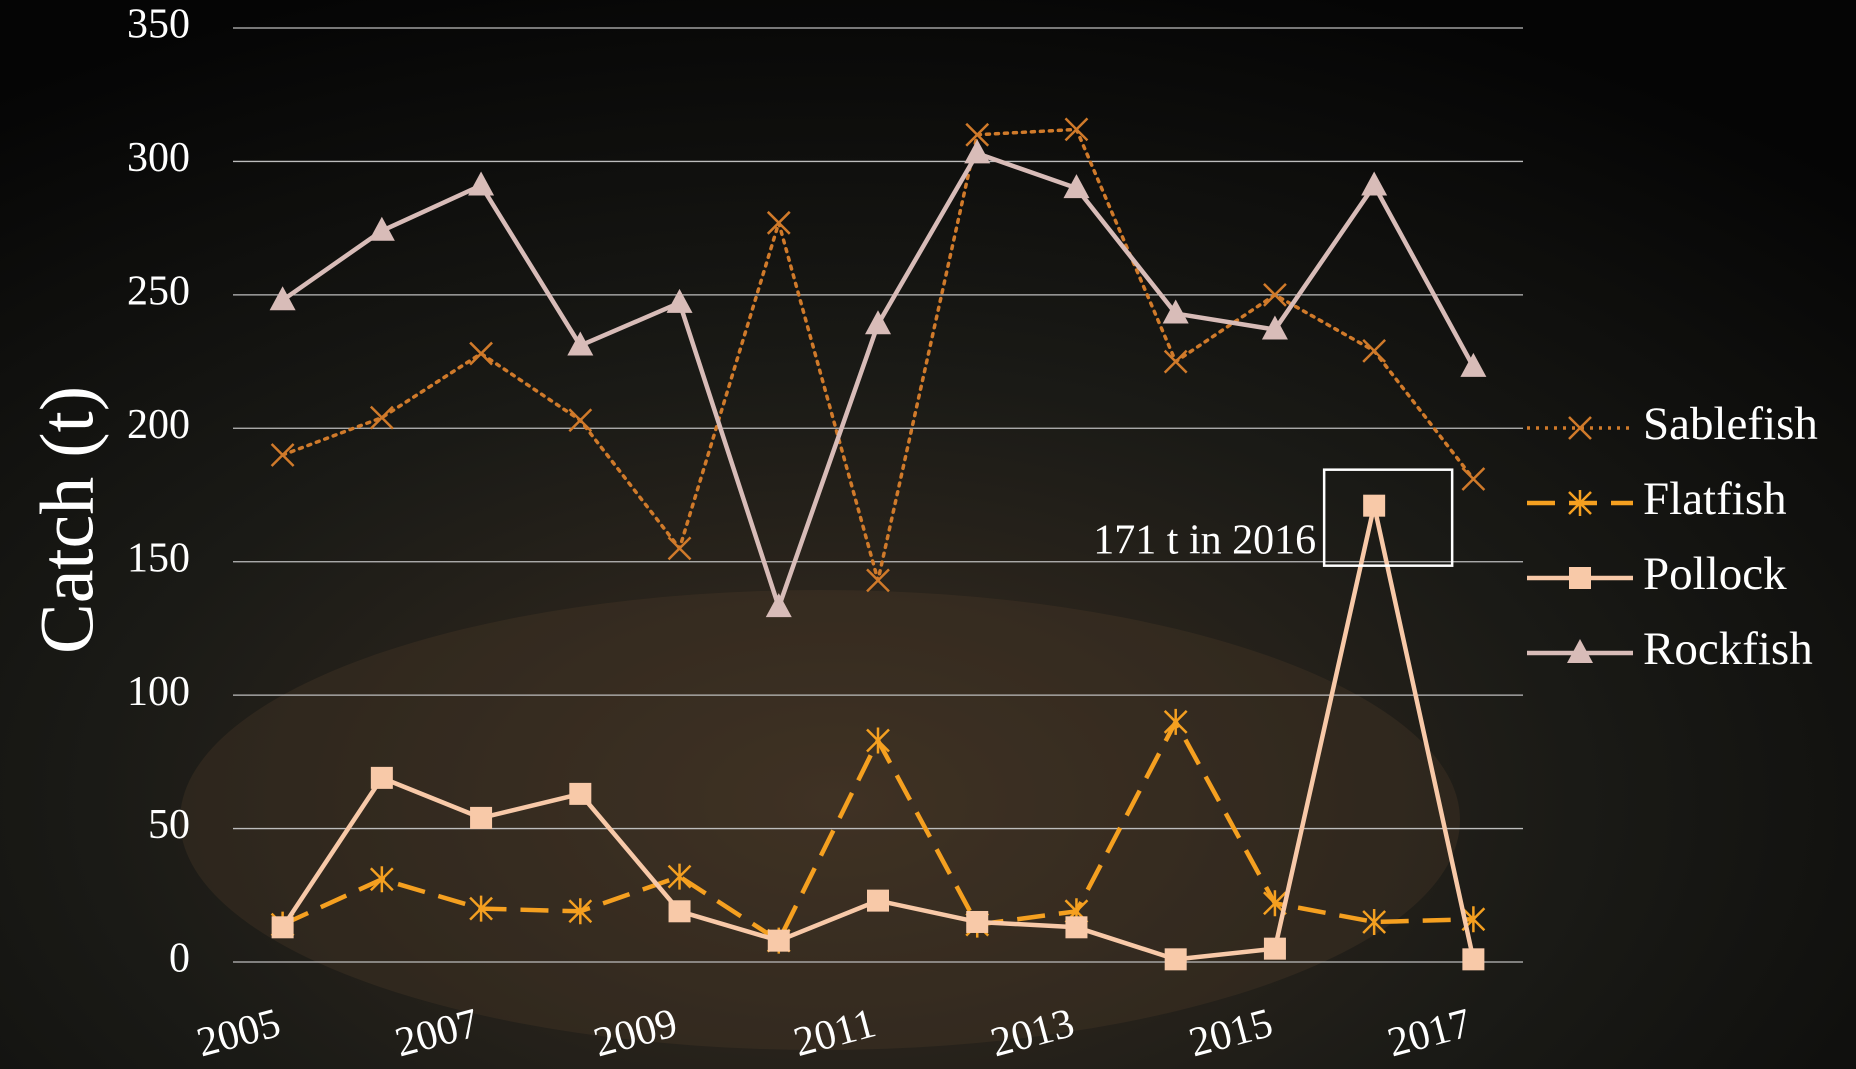  What do you see at coordinates (1730, 424) in the screenshot?
I see `legend-label: Sablefish` at bounding box center [1730, 424].